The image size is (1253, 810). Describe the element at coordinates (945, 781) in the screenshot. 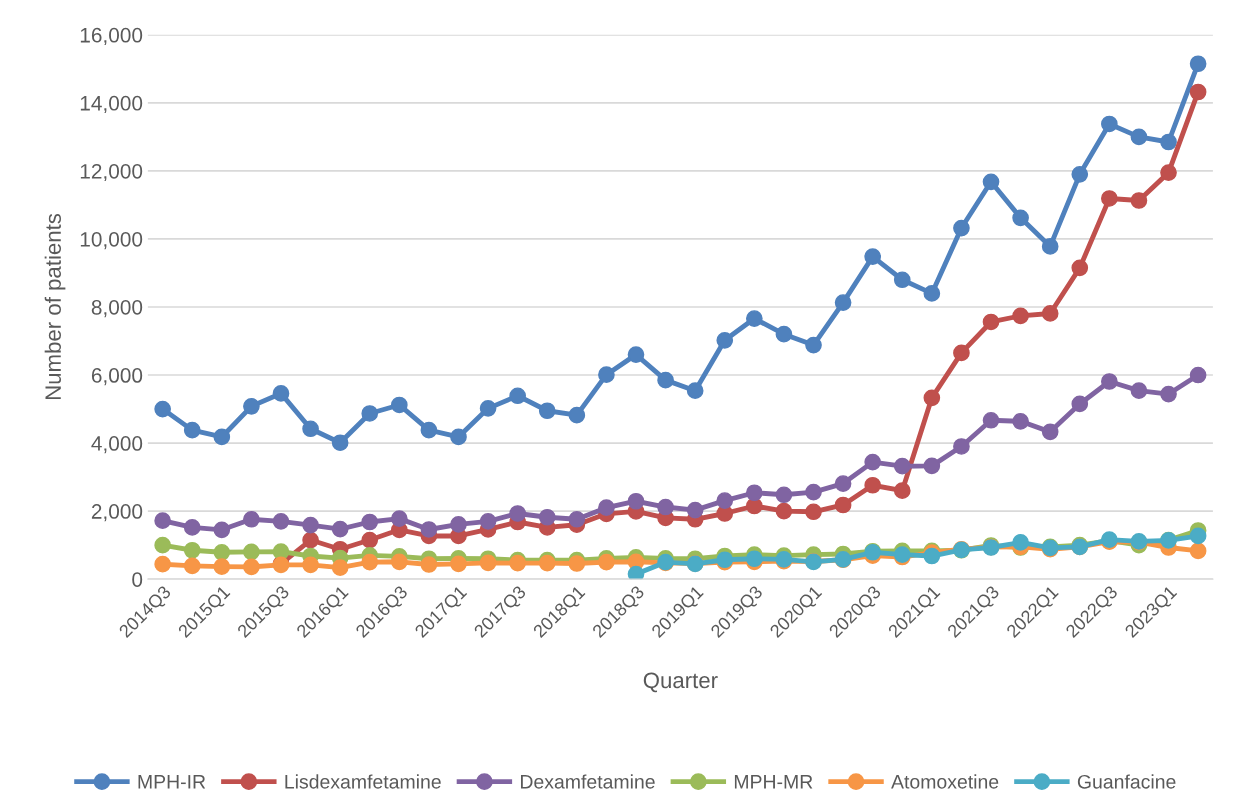

I see `legend-label: Atomoxetine` at that location.